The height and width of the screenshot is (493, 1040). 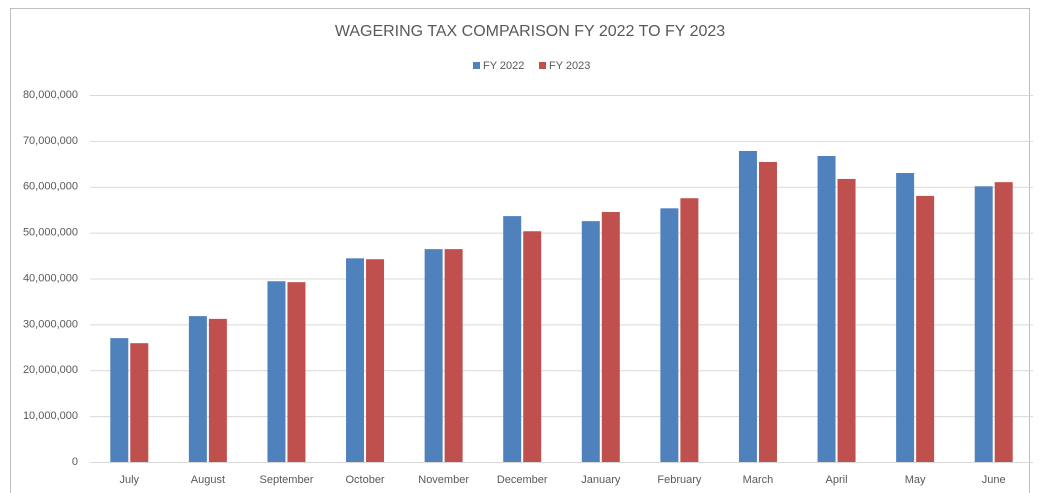 What do you see at coordinates (522, 480) in the screenshot?
I see `x-tick-label: December` at bounding box center [522, 480].